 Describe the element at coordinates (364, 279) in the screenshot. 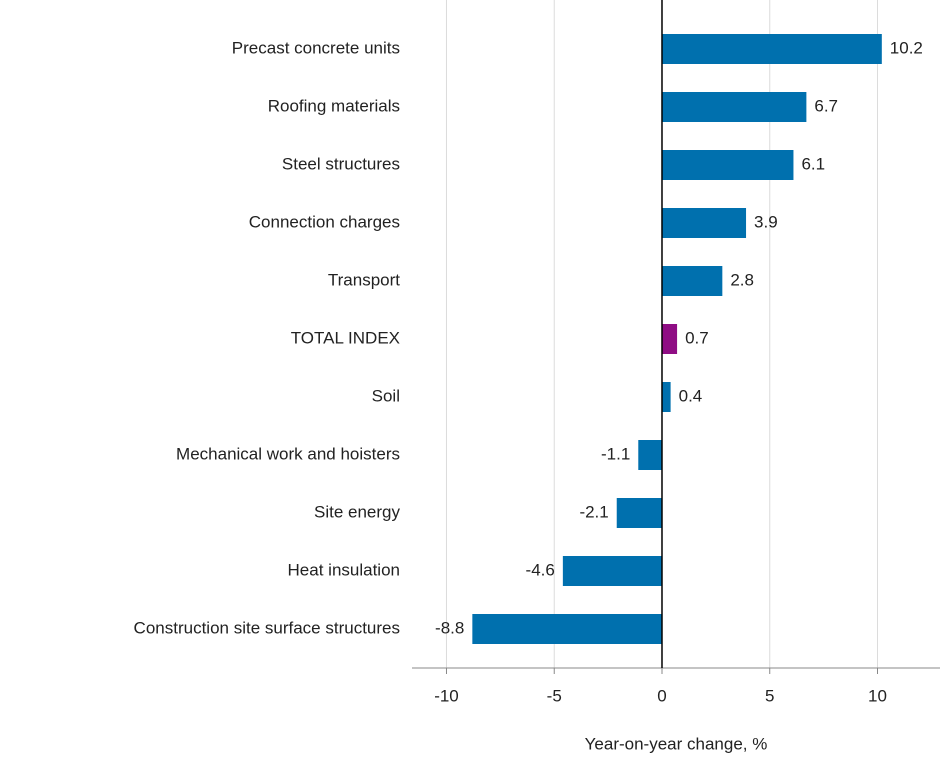

I see `y-tick-label: Transport` at that location.